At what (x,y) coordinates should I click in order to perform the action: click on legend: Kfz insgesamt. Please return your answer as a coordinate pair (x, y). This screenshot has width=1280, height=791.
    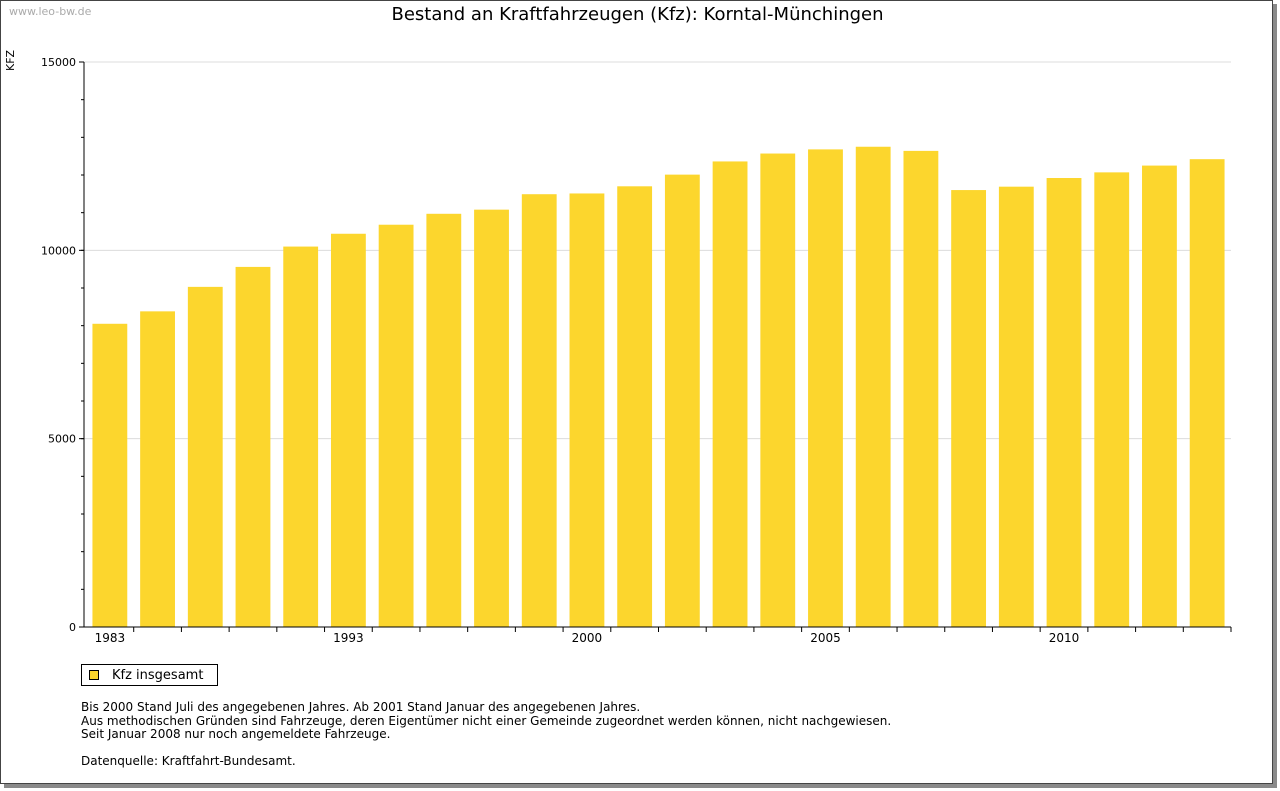
    Looking at the image, I should click on (149, 675).